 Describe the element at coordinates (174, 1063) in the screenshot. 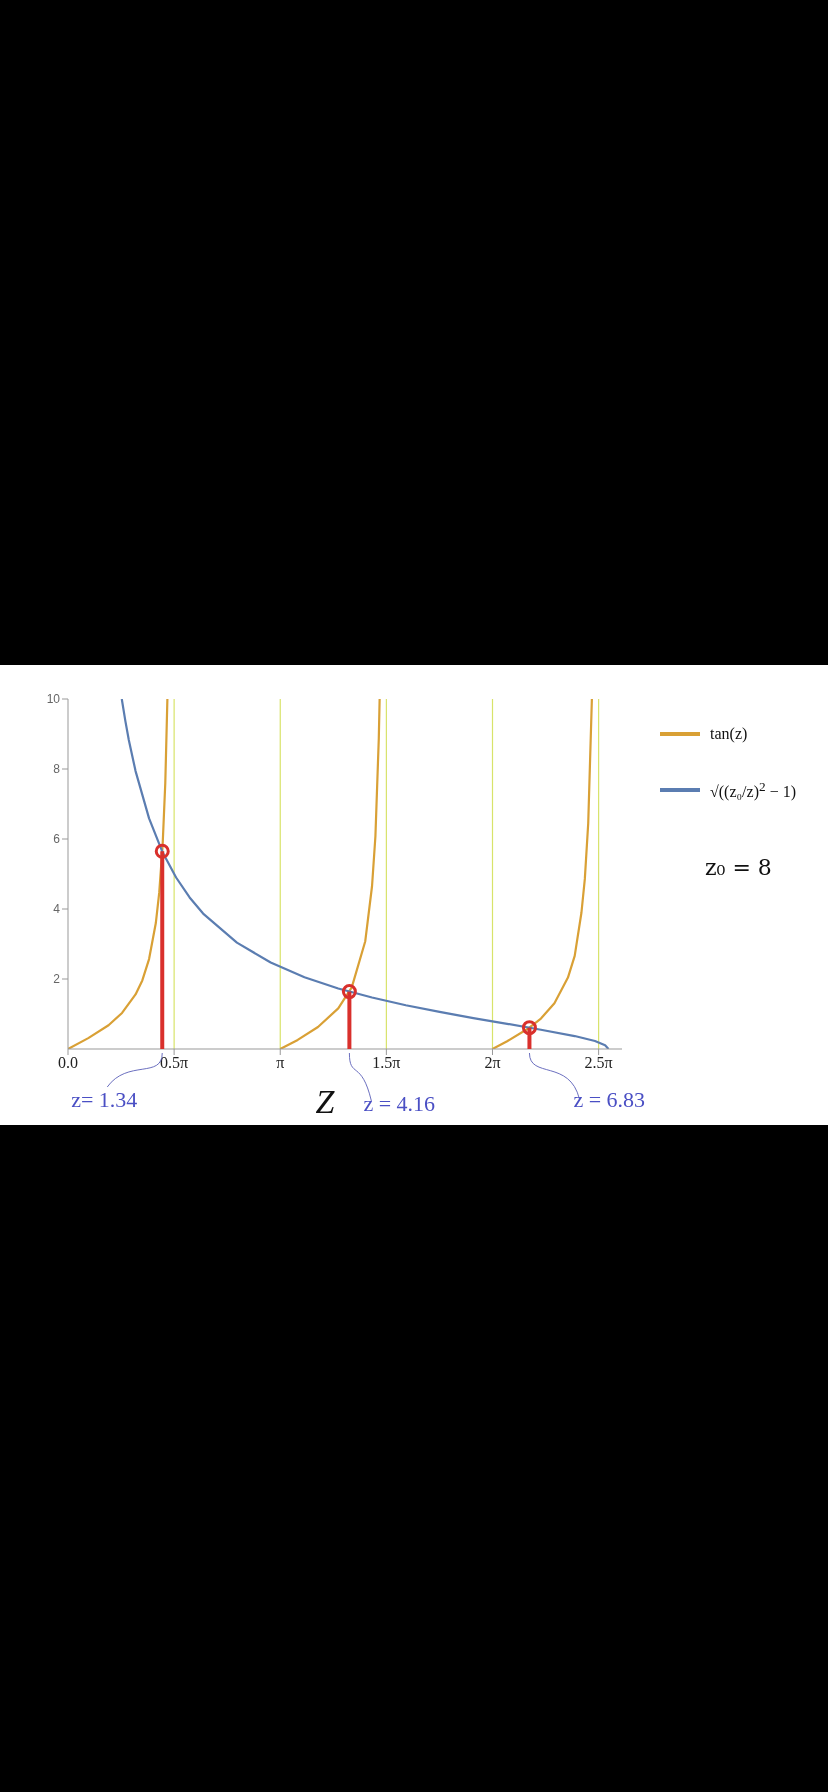

I see `x-tick-label: 0.5π` at that location.